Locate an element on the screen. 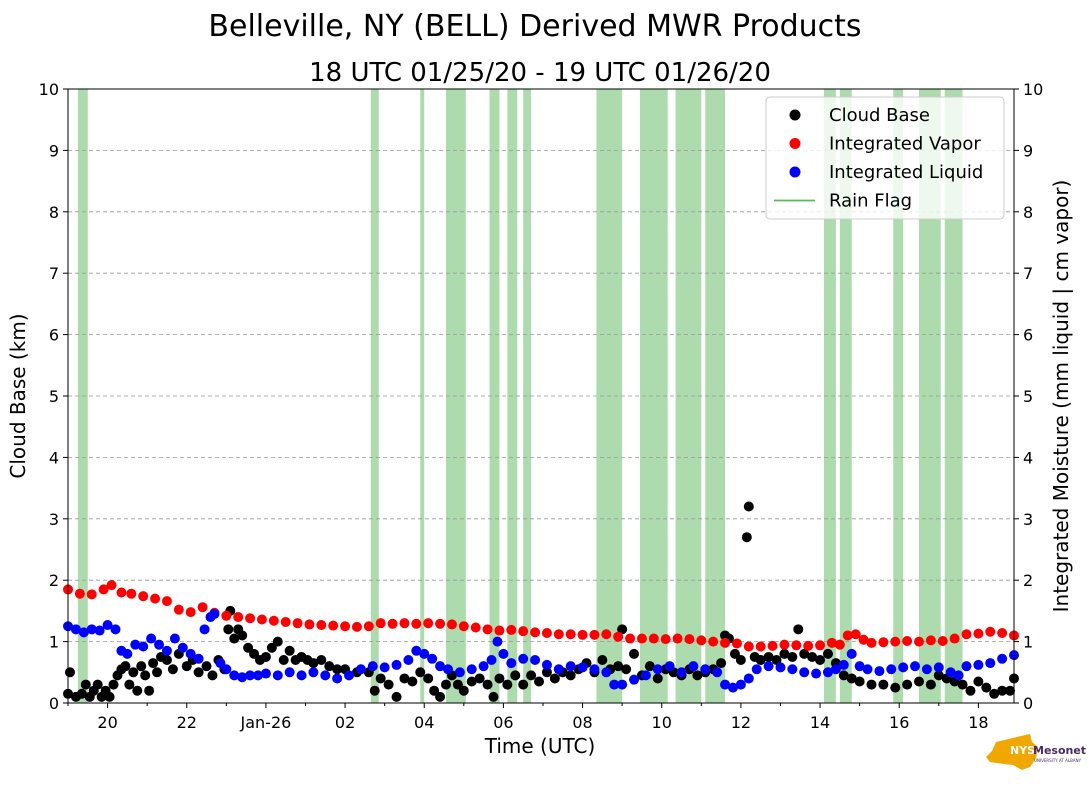 The image size is (1089, 804). x-tick-label: 22 is located at coordinates (187, 722).